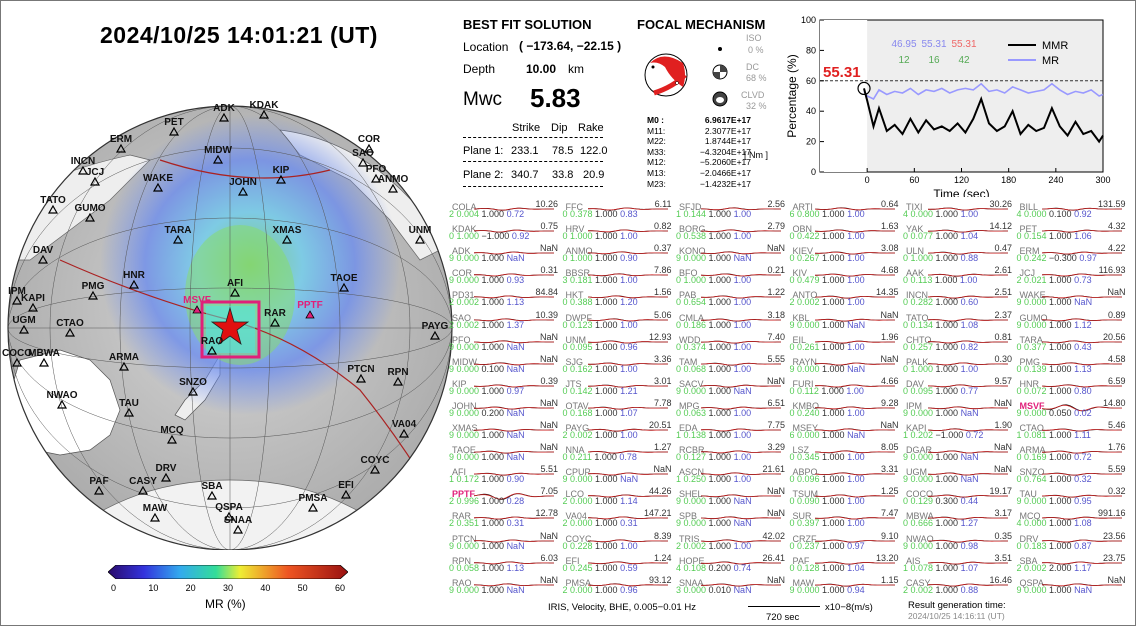  I want to click on station-stats: 0 0.123 1.000 1.00, so click(600, 325).